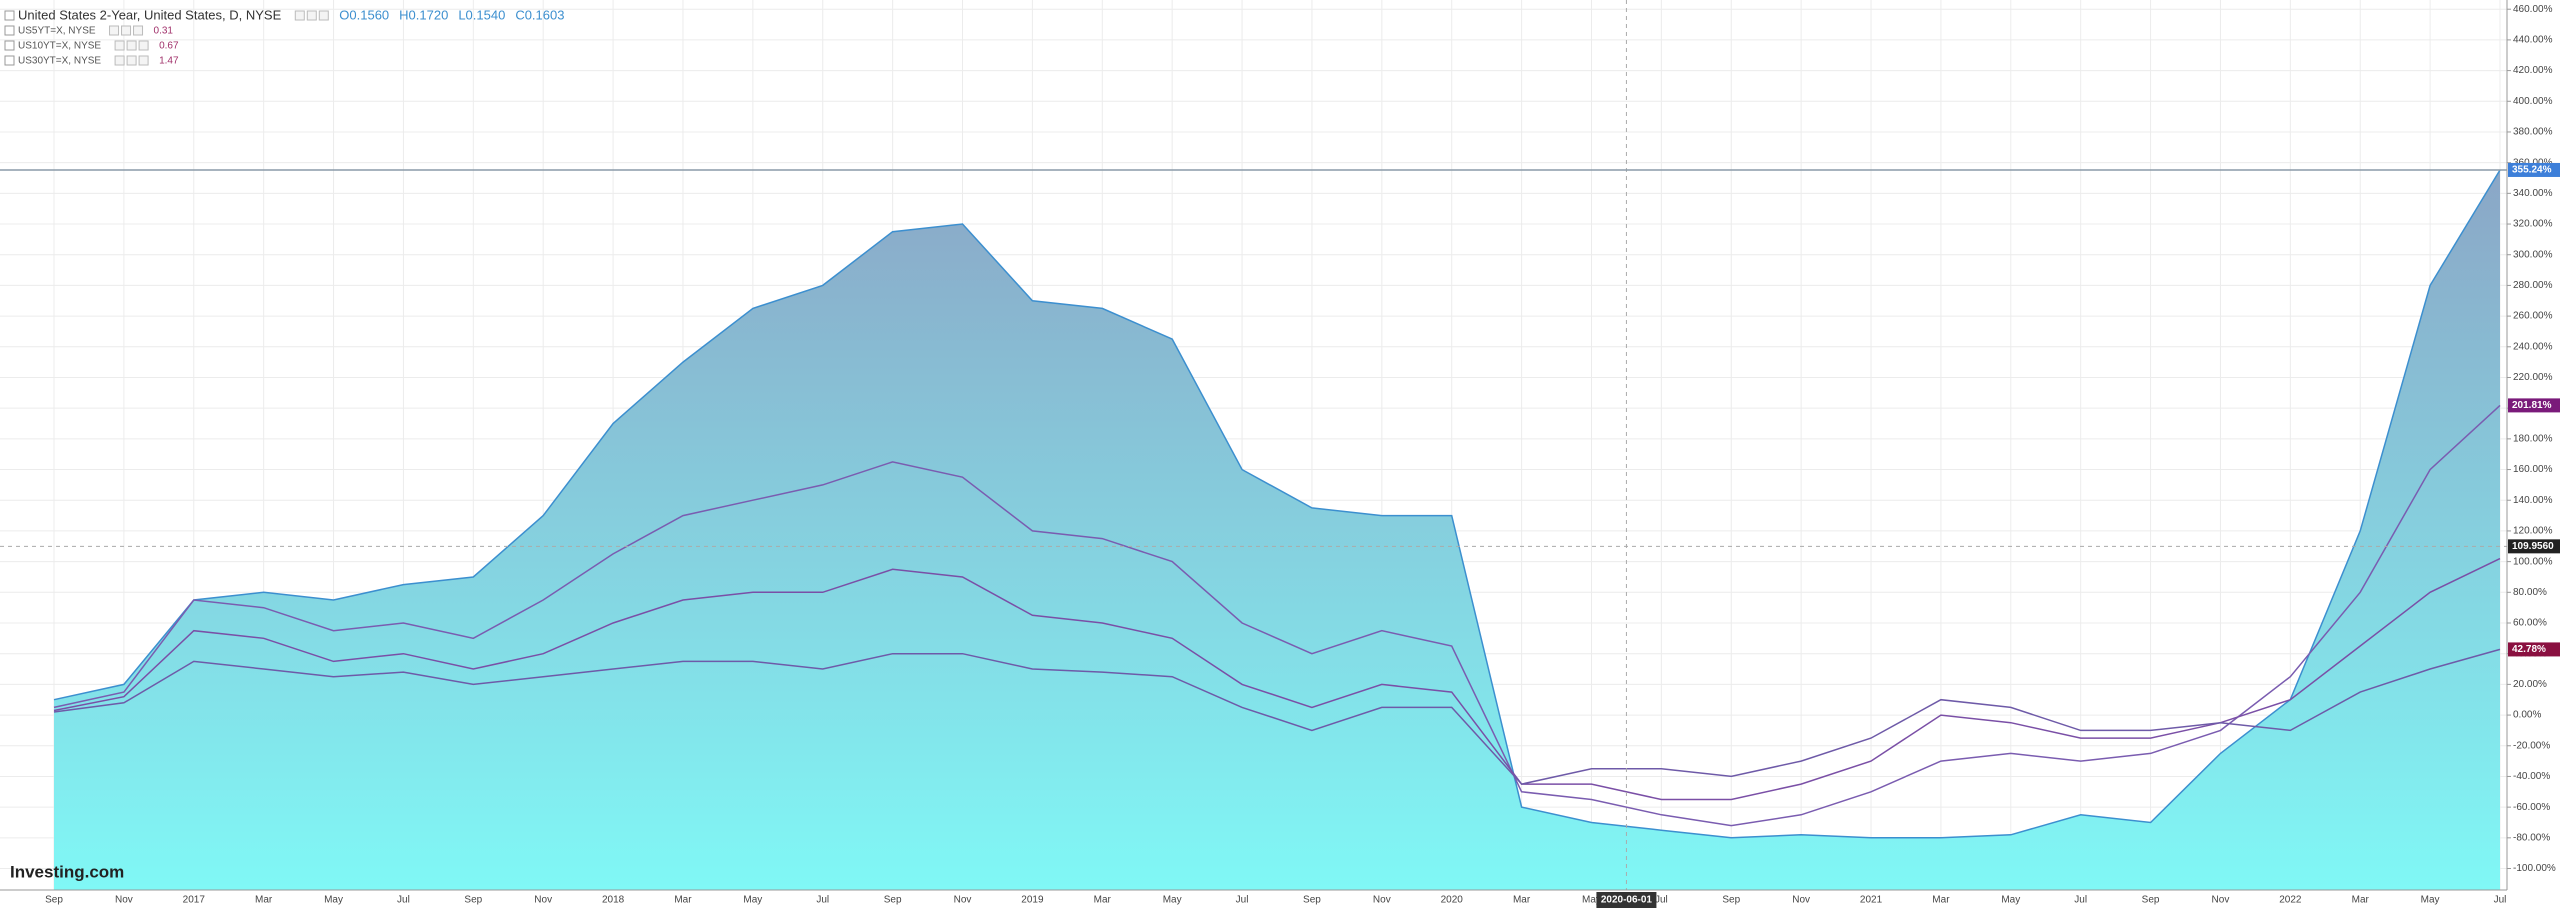 The image size is (2560, 910). Describe the element at coordinates (2530, 623) in the screenshot. I see `y-tick-label: 60.00%` at that location.